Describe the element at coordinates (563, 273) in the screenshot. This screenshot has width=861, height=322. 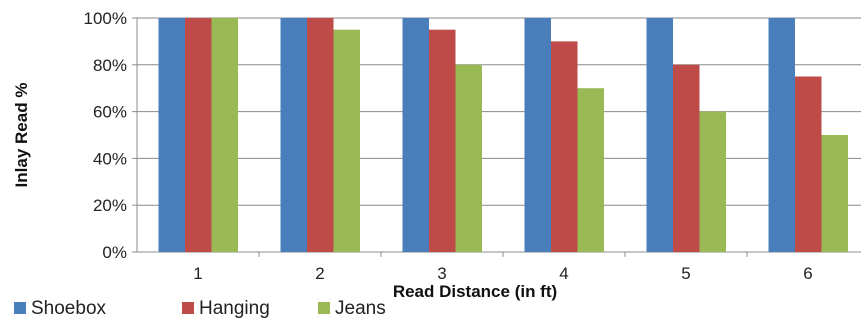
I see `x-tick-label: 4` at that location.